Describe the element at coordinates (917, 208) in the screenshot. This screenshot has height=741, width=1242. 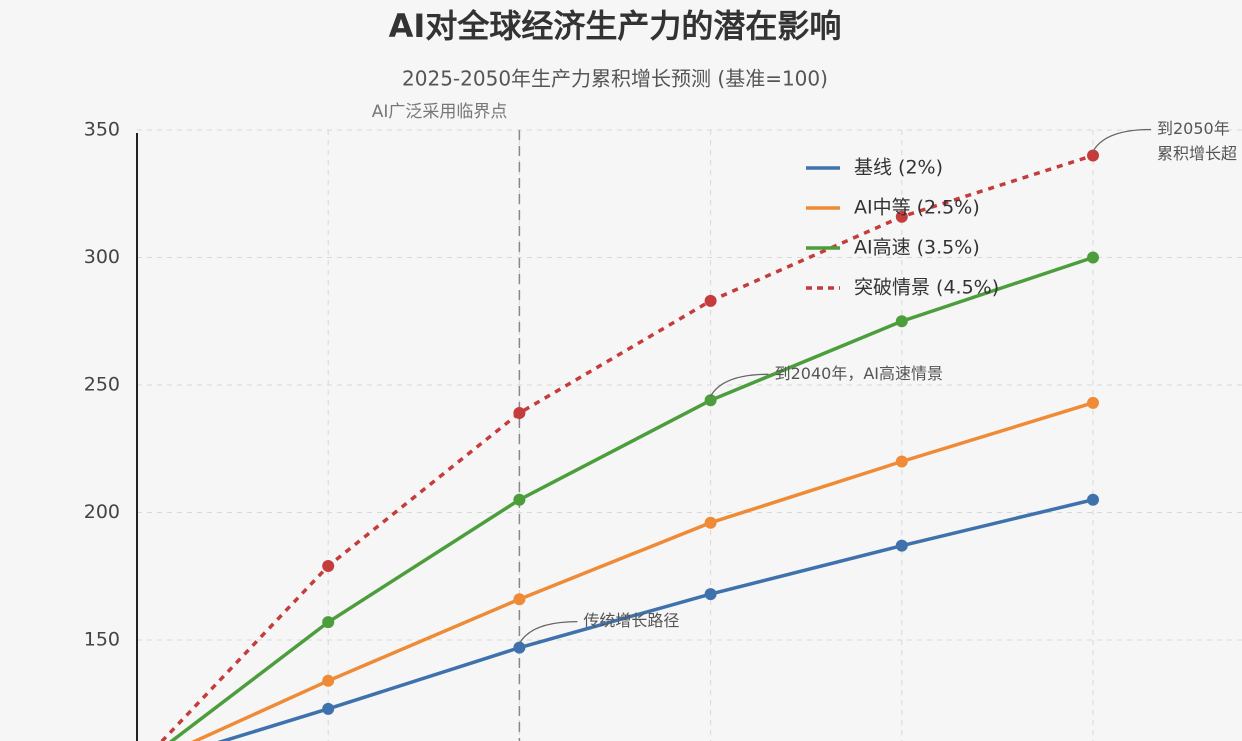
I see `legend-label: AI中等 (2.5%)` at that location.